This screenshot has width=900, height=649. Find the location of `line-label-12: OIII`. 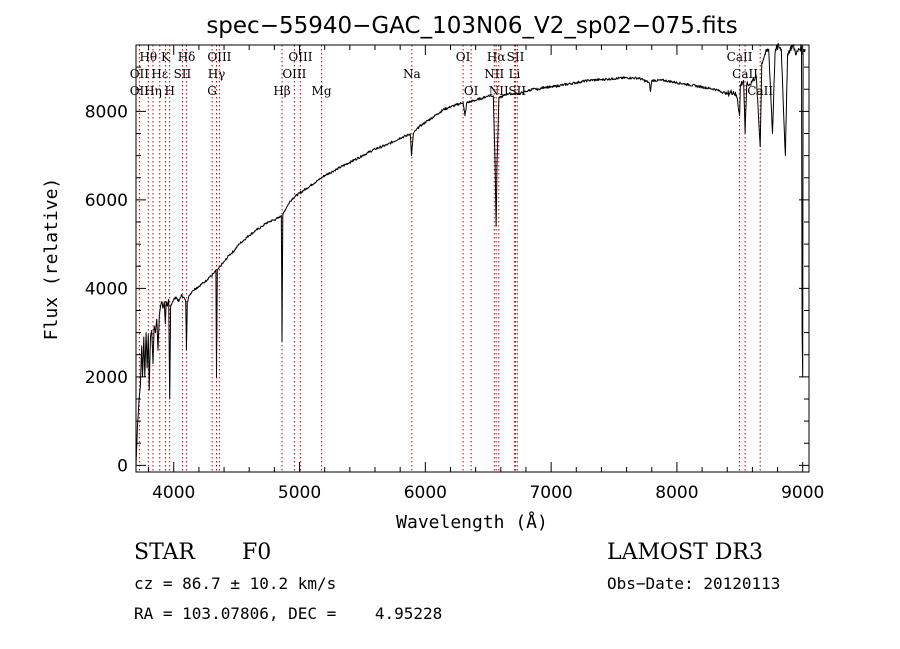

line-label-12: OIII is located at coordinates (300, 57).